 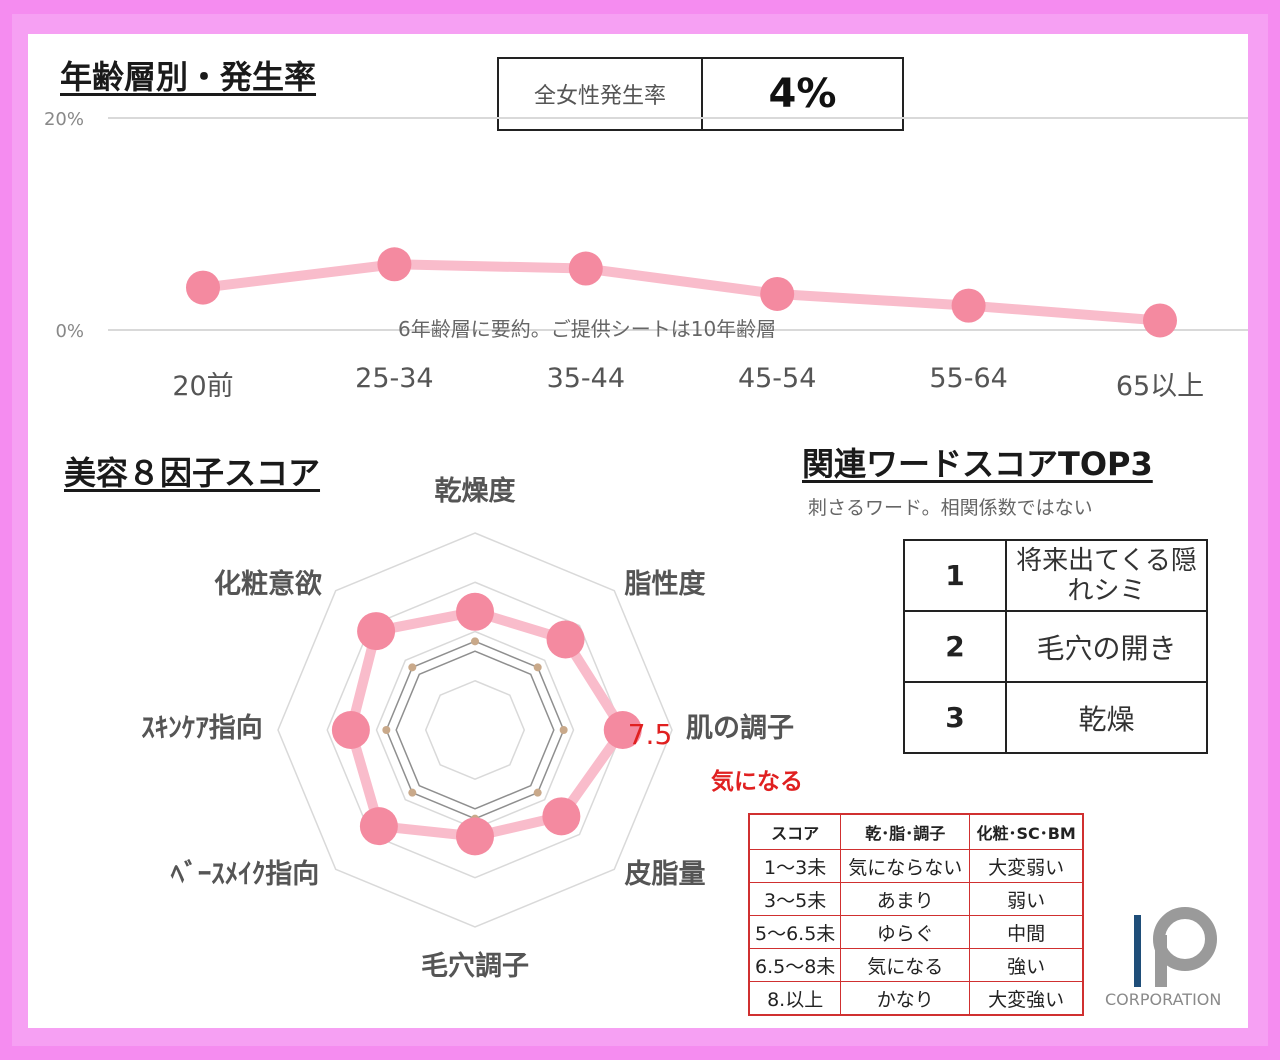 What do you see at coordinates (665, 874) in the screenshot?
I see `radar-axis-label: 皮脂量` at bounding box center [665, 874].